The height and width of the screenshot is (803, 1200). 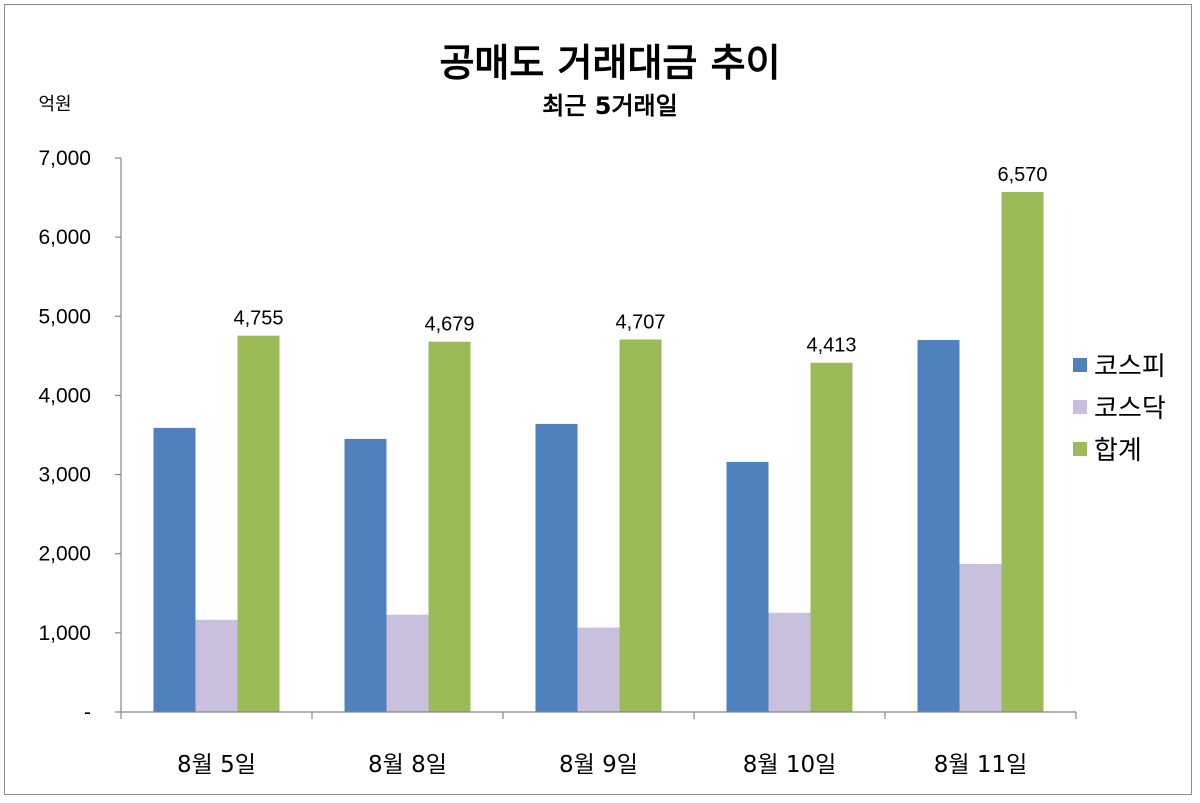 I want to click on legend-label: 코스닥, so click(x=1130, y=409).